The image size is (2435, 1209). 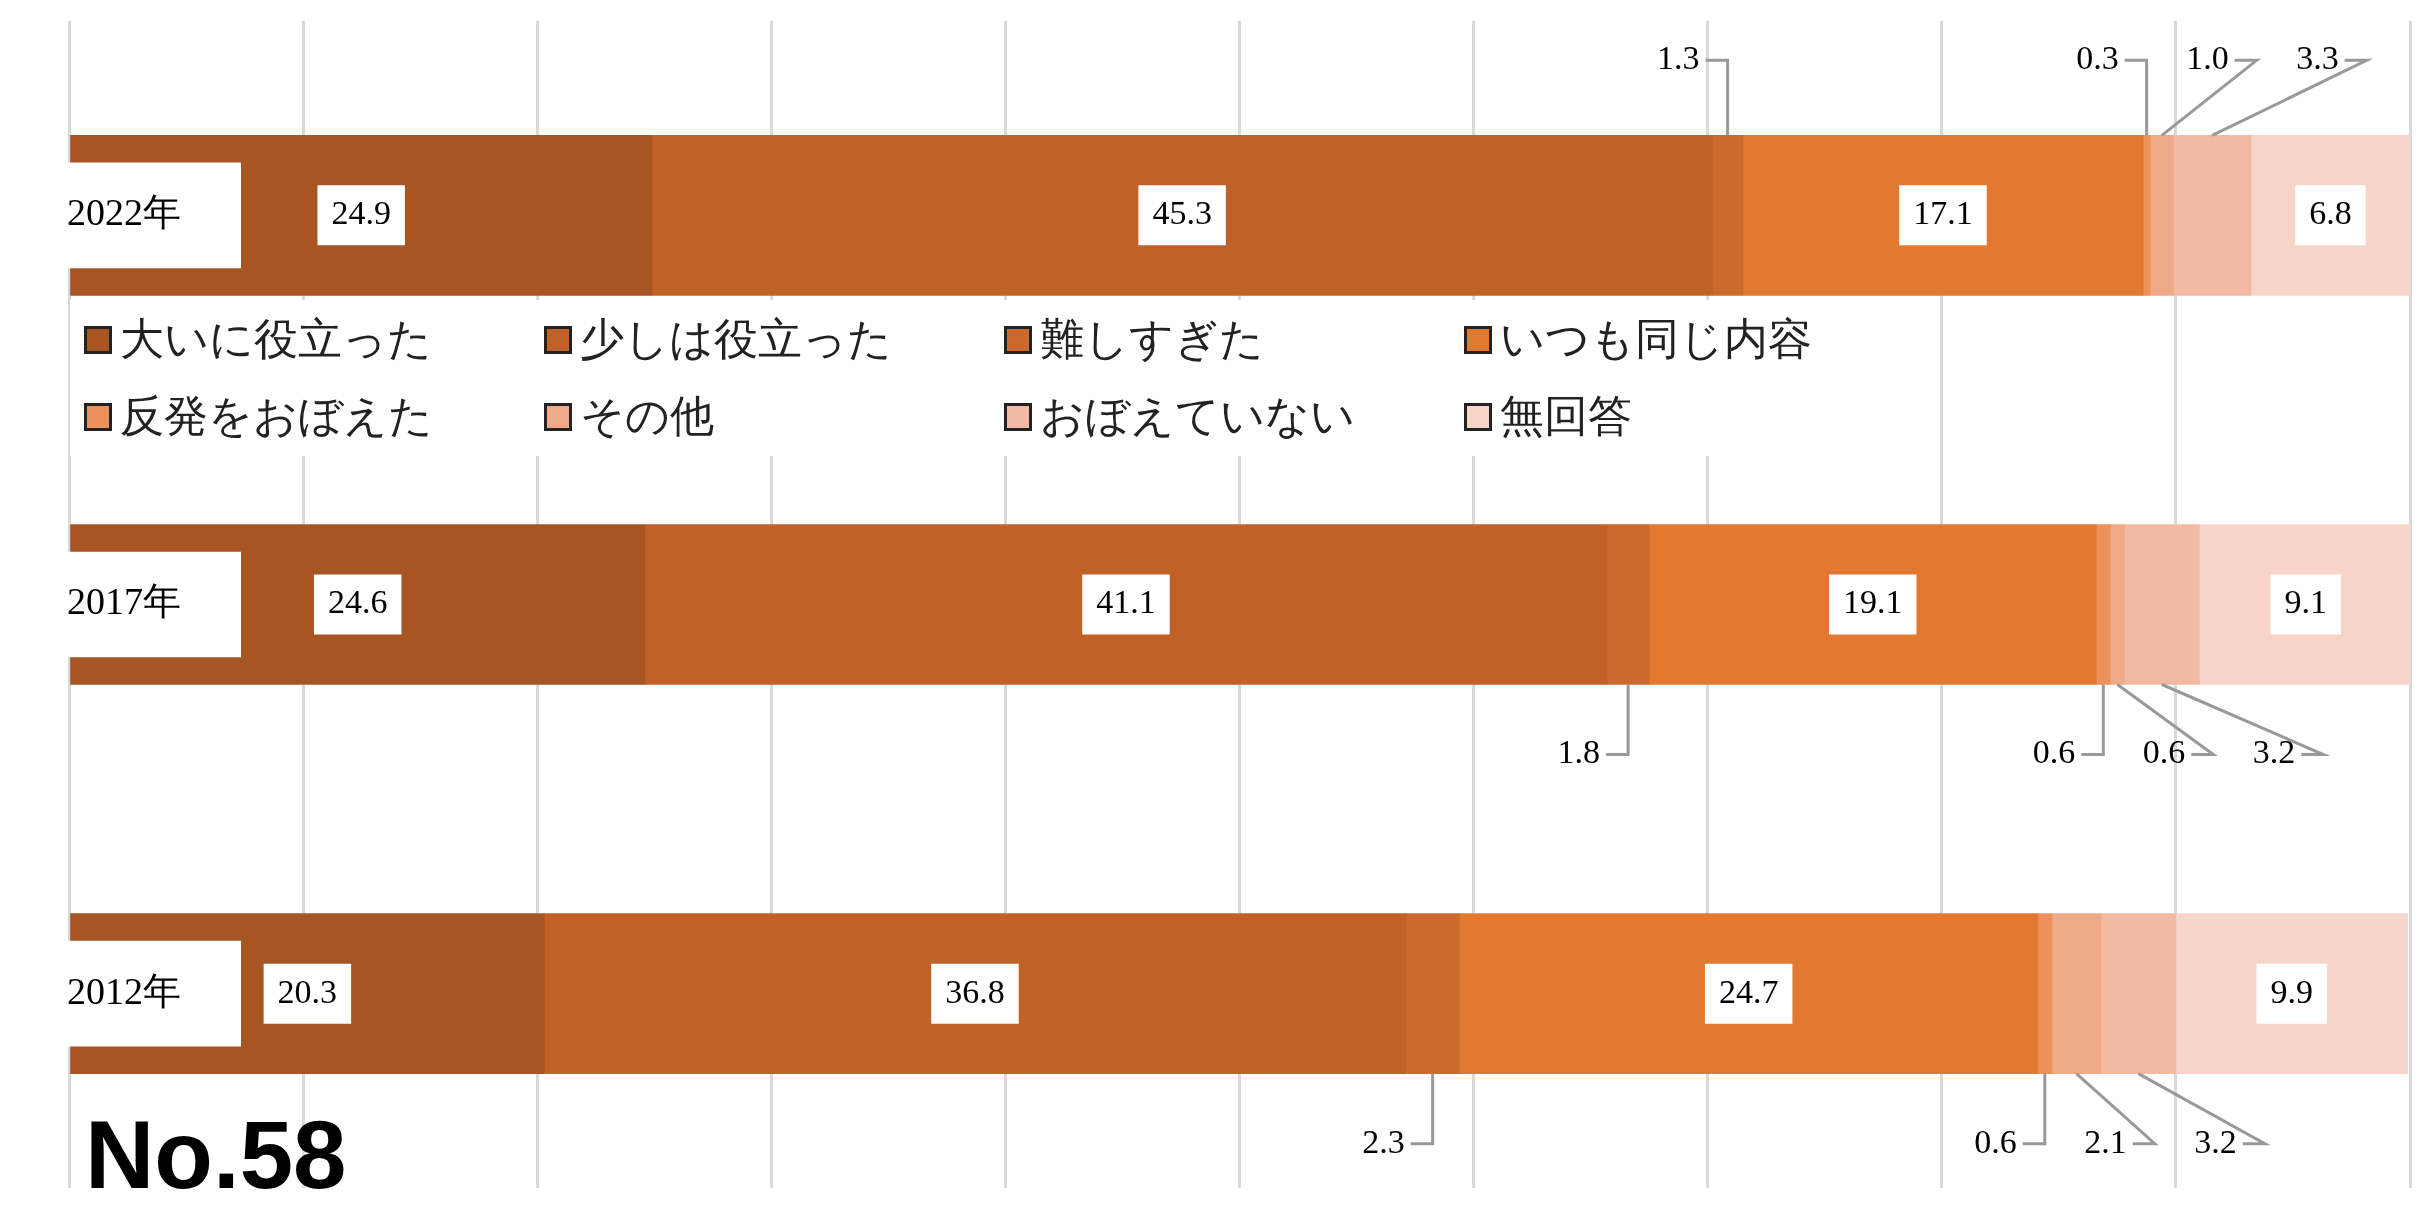 I want to click on data-label: 2.3, so click(x=1383, y=1141).